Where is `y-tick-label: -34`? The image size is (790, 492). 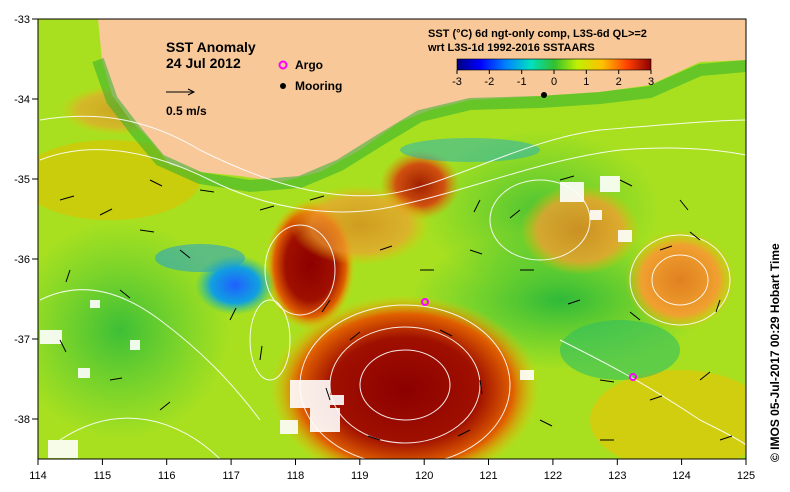
y-tick-label: -34 is located at coordinates (22, 100).